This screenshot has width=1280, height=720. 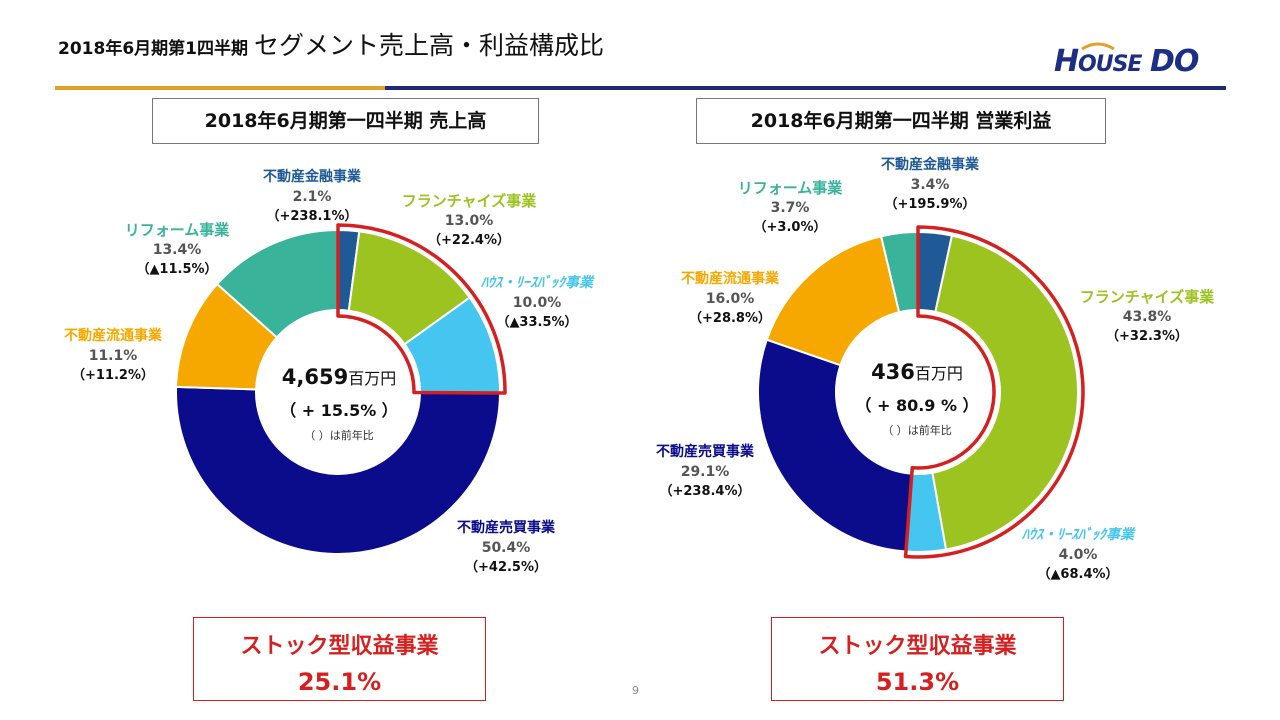 I want to click on sales-stock-highlight, so click(x=421, y=309).